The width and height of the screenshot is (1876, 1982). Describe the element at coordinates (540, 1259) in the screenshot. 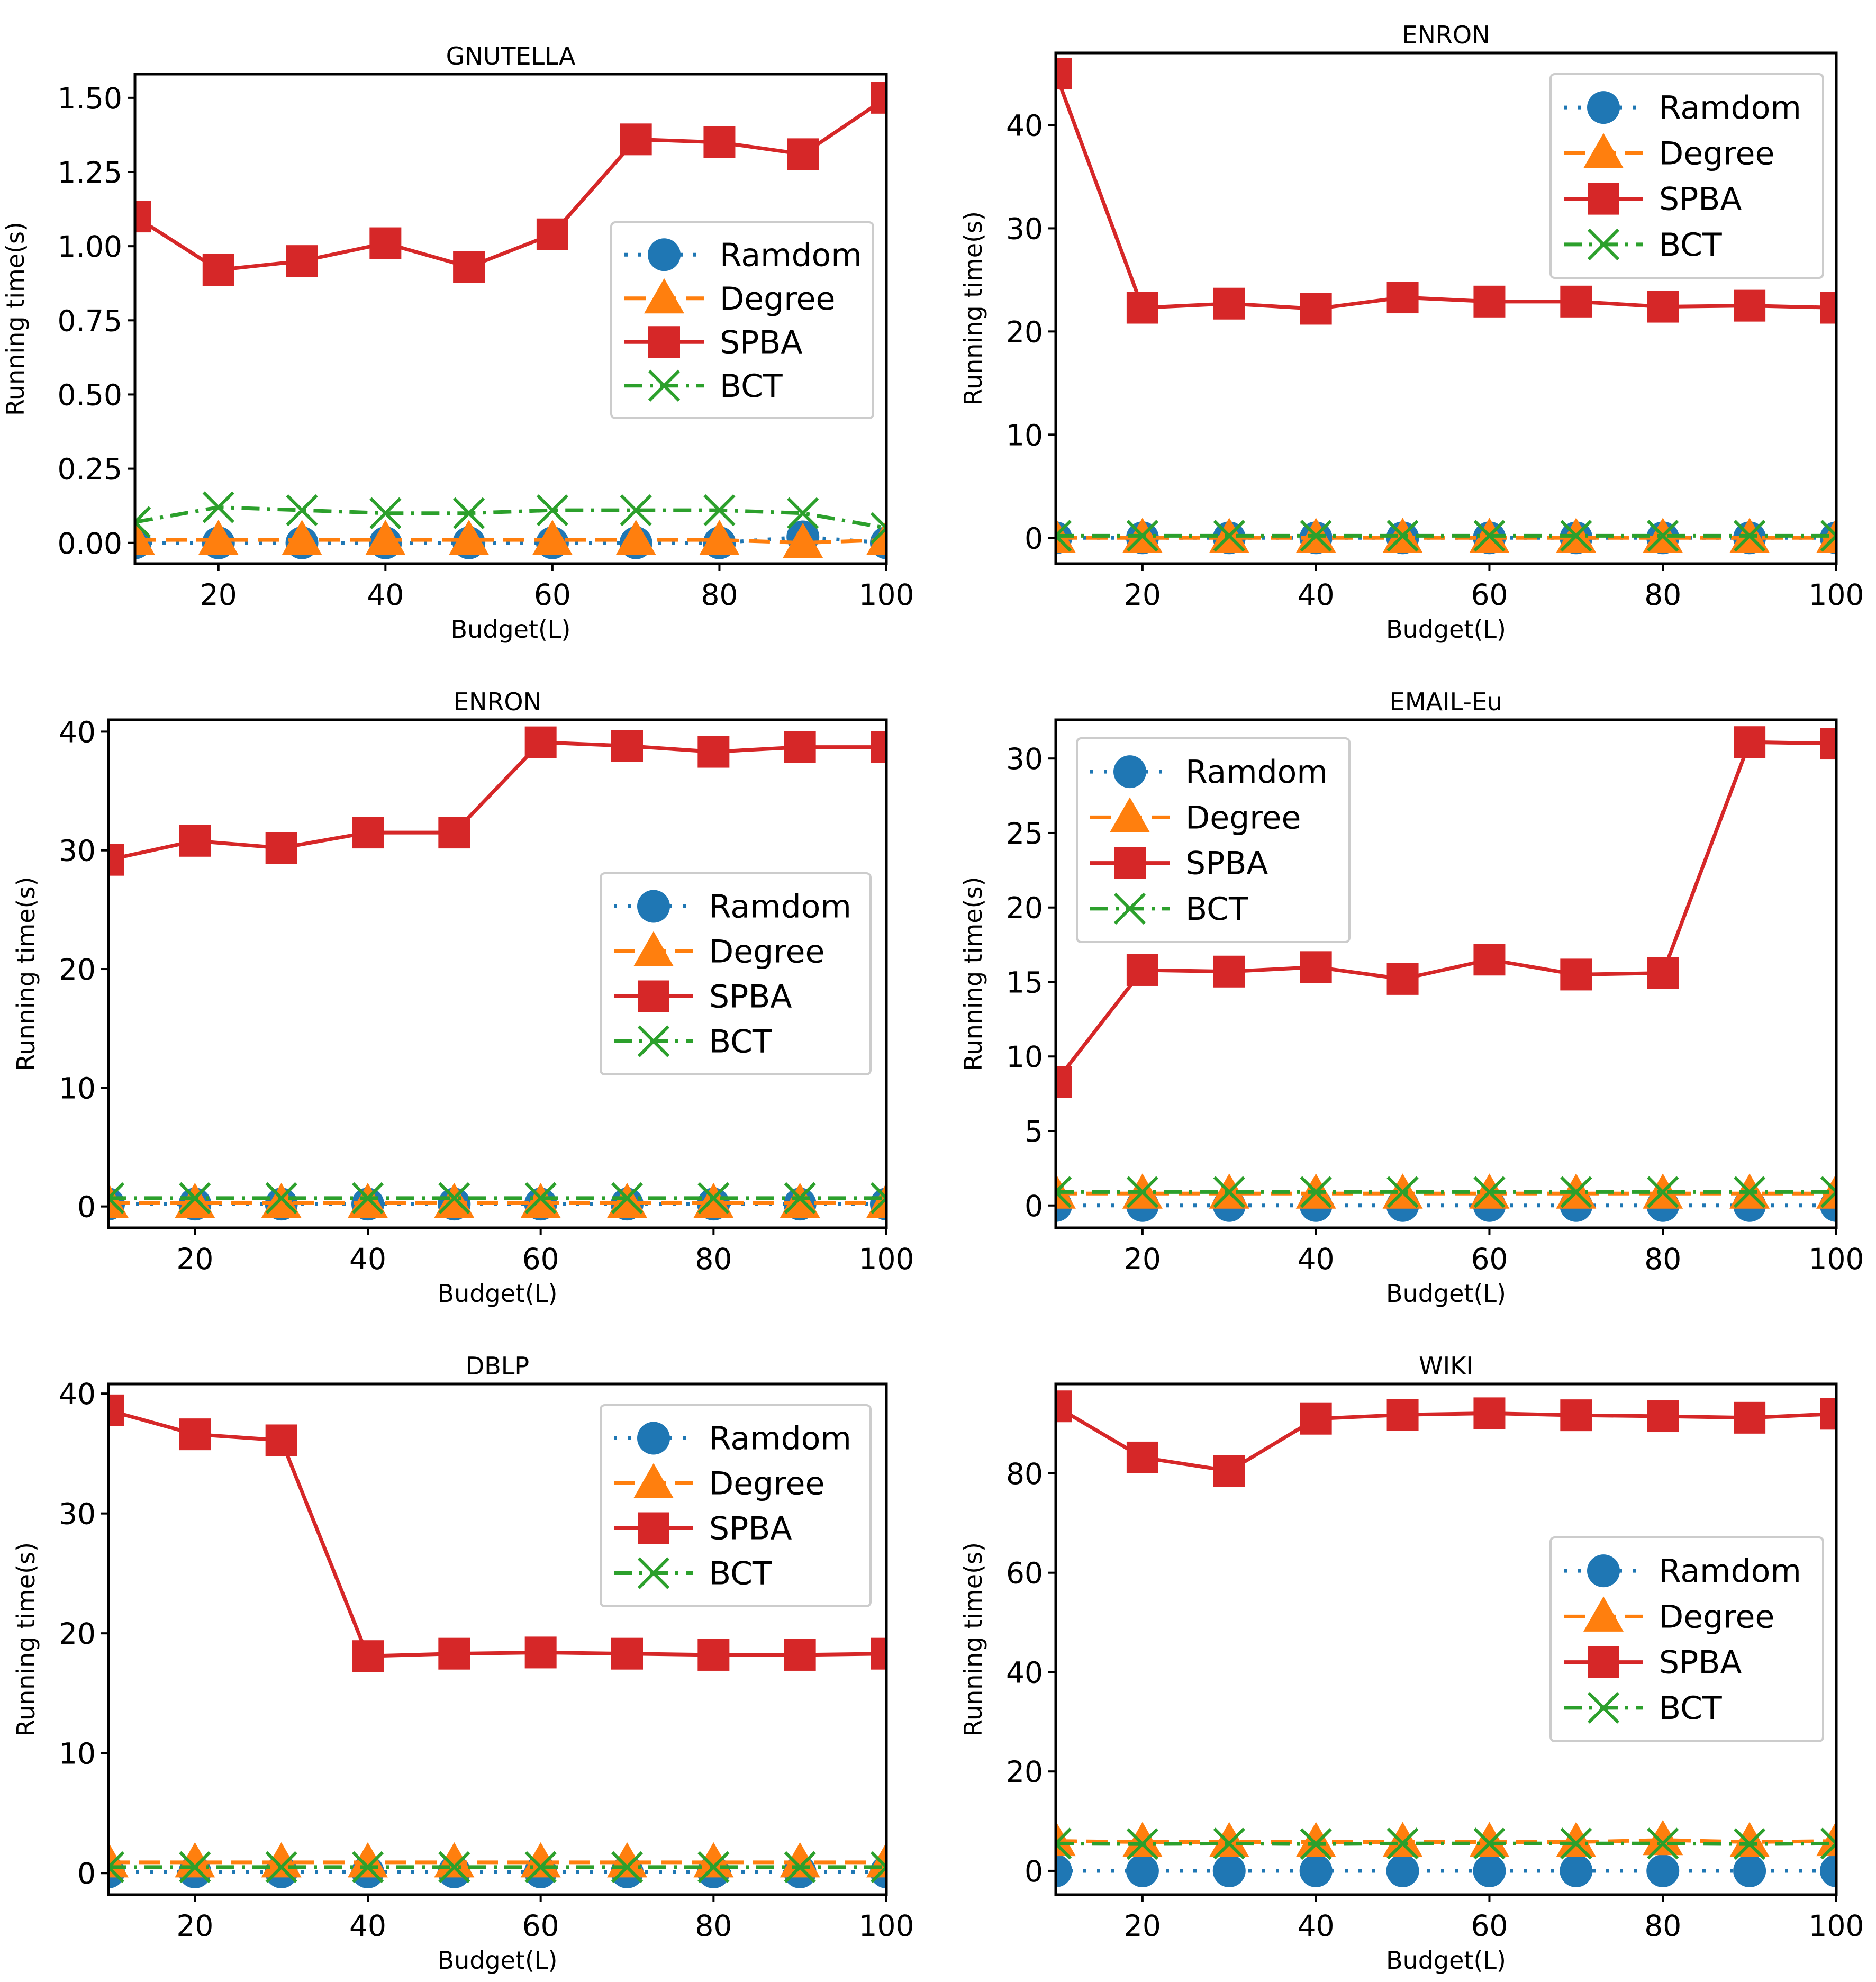

I see `x-tick-label: 60` at that location.